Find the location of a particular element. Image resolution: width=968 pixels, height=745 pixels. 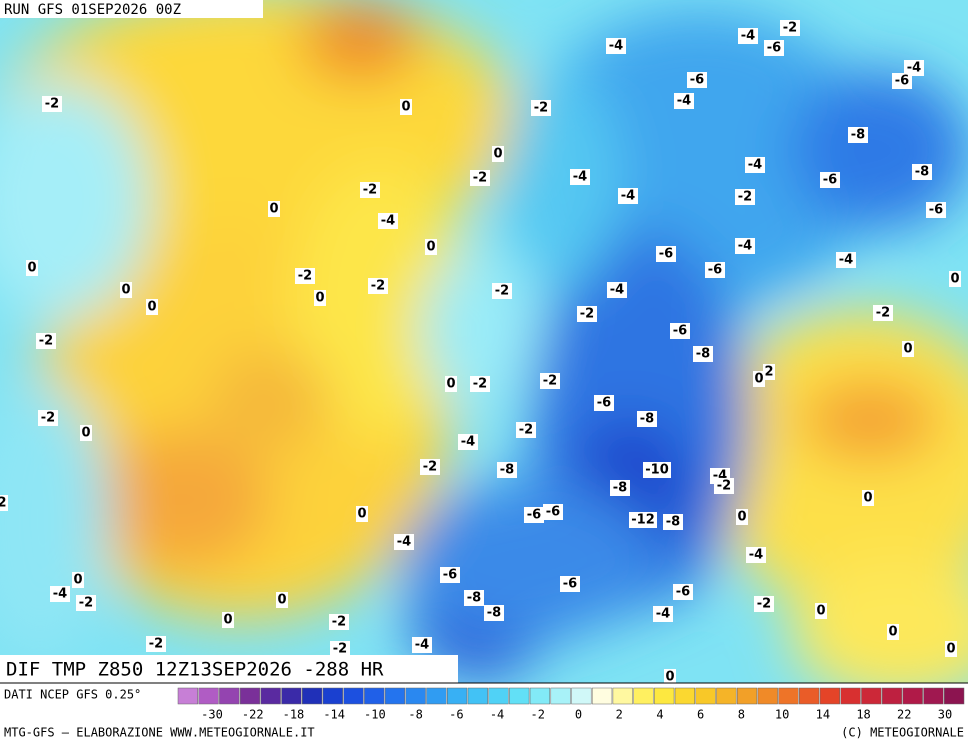

colorbar-tick-label: -18 is located at coordinates (294, 715).